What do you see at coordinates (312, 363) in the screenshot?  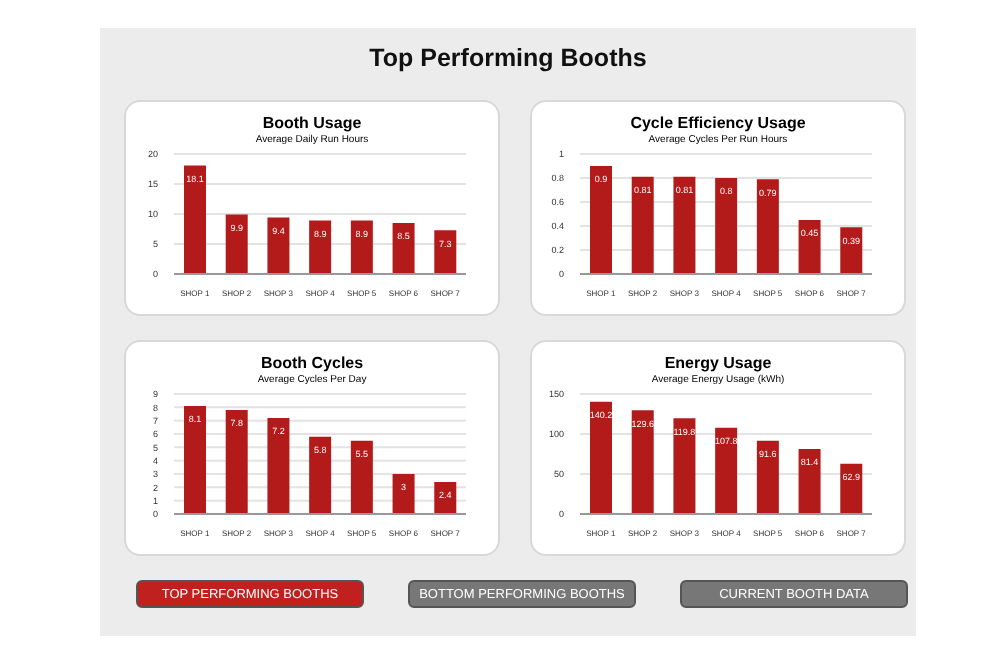 I see `chart-title: Booth Cycles` at bounding box center [312, 363].